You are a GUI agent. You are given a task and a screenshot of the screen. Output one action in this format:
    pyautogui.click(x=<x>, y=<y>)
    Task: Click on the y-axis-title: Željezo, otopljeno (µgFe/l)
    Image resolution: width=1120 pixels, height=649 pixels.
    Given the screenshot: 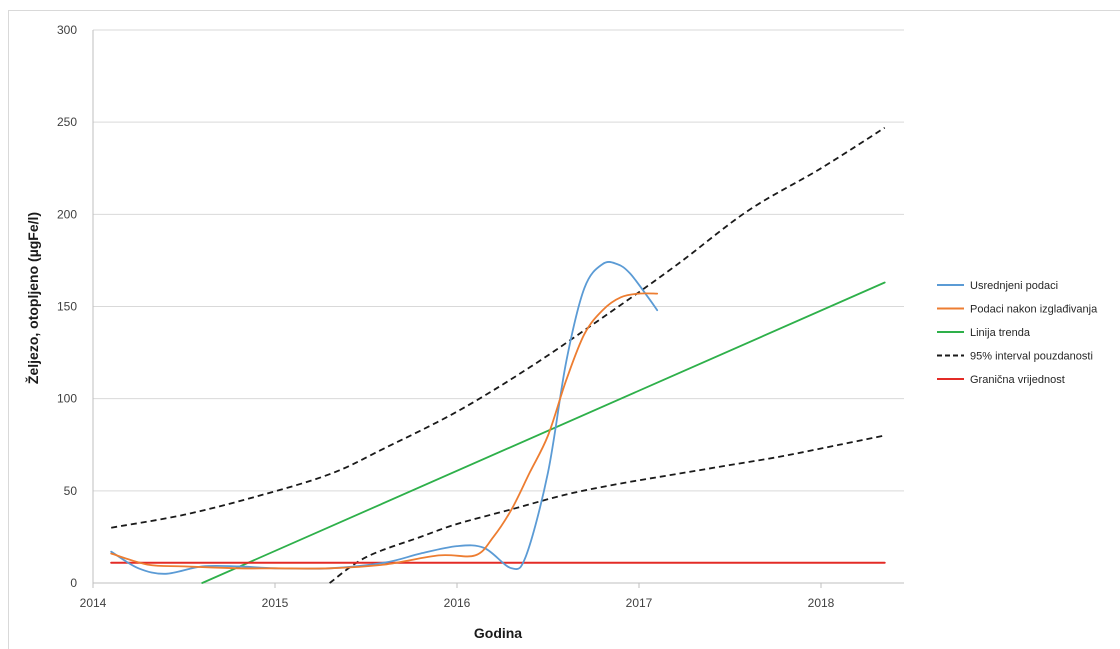 What is the action you would take?
    pyautogui.click(x=32, y=298)
    